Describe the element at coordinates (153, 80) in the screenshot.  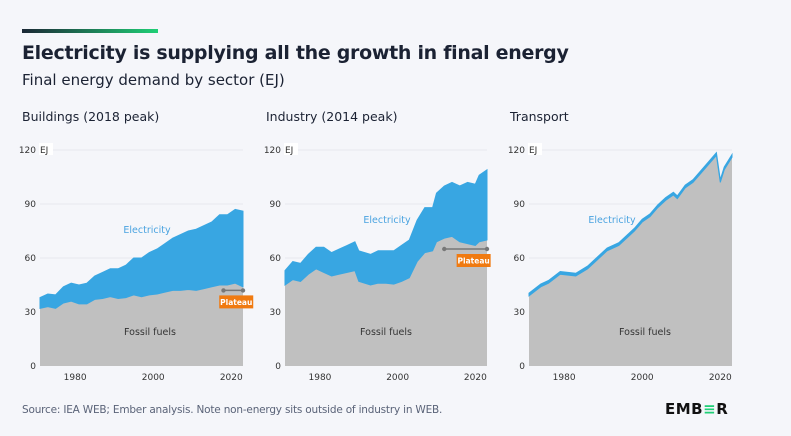
I see `chart-subtitle: Final energy demand by sector (EJ)` at that location.